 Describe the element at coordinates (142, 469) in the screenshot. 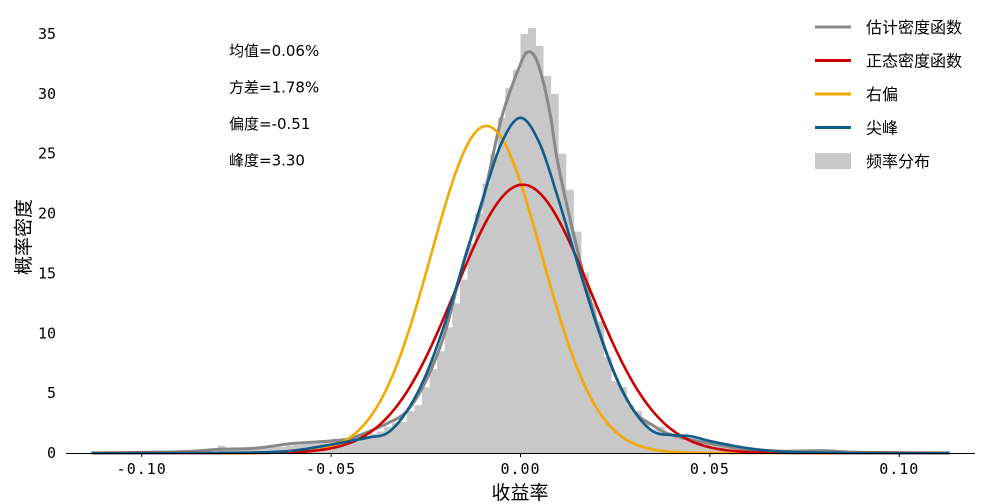

I see `x-tick-label: -0.10` at that location.